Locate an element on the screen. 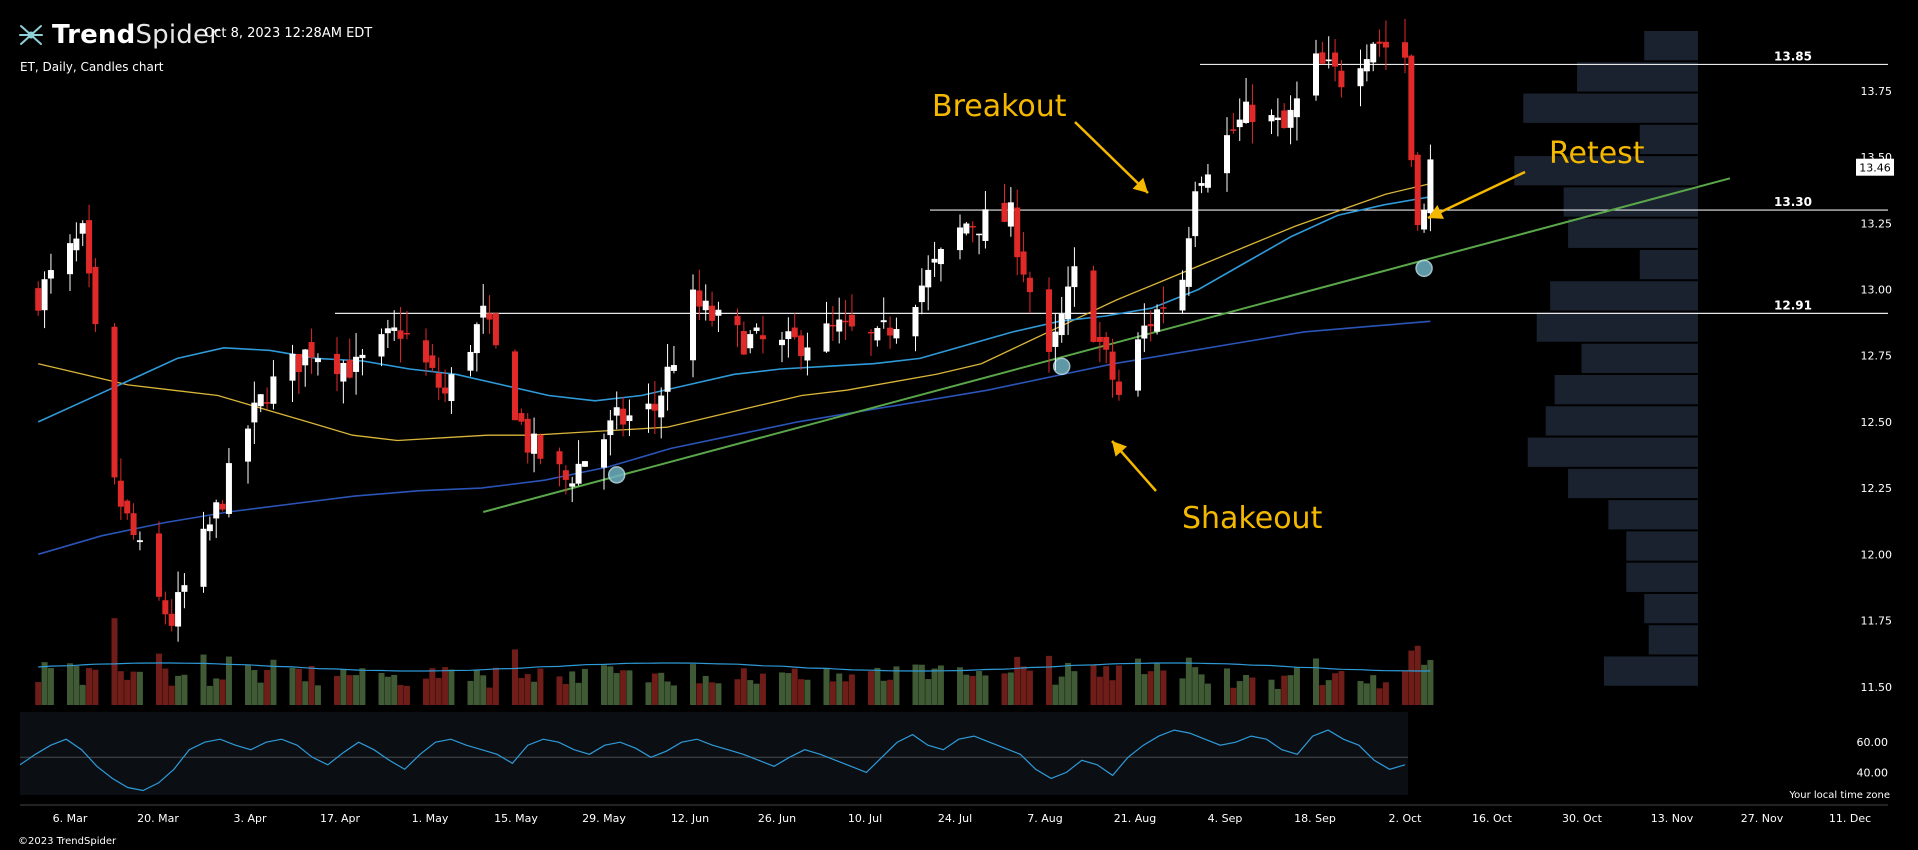 The width and height of the screenshot is (1918, 850). x-tick-label: 10. Jul is located at coordinates (865, 818).